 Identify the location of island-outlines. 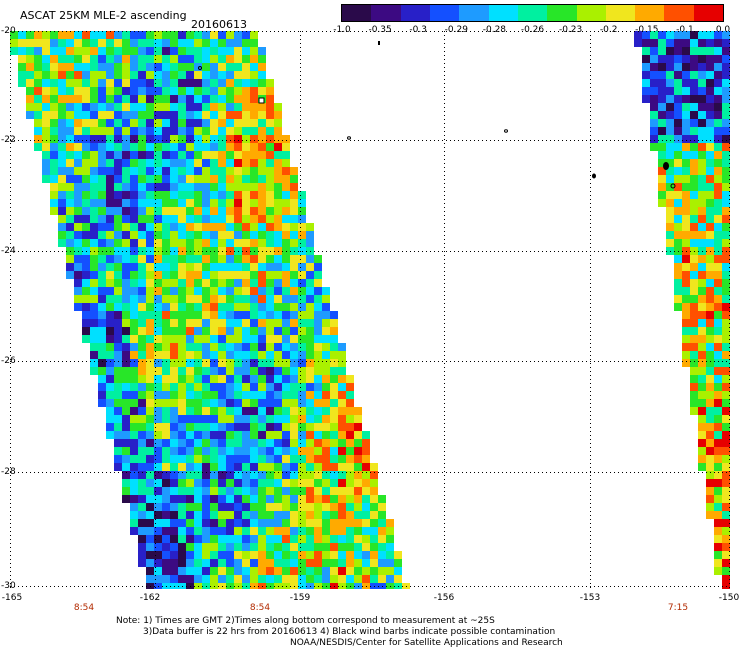
(437, 115).